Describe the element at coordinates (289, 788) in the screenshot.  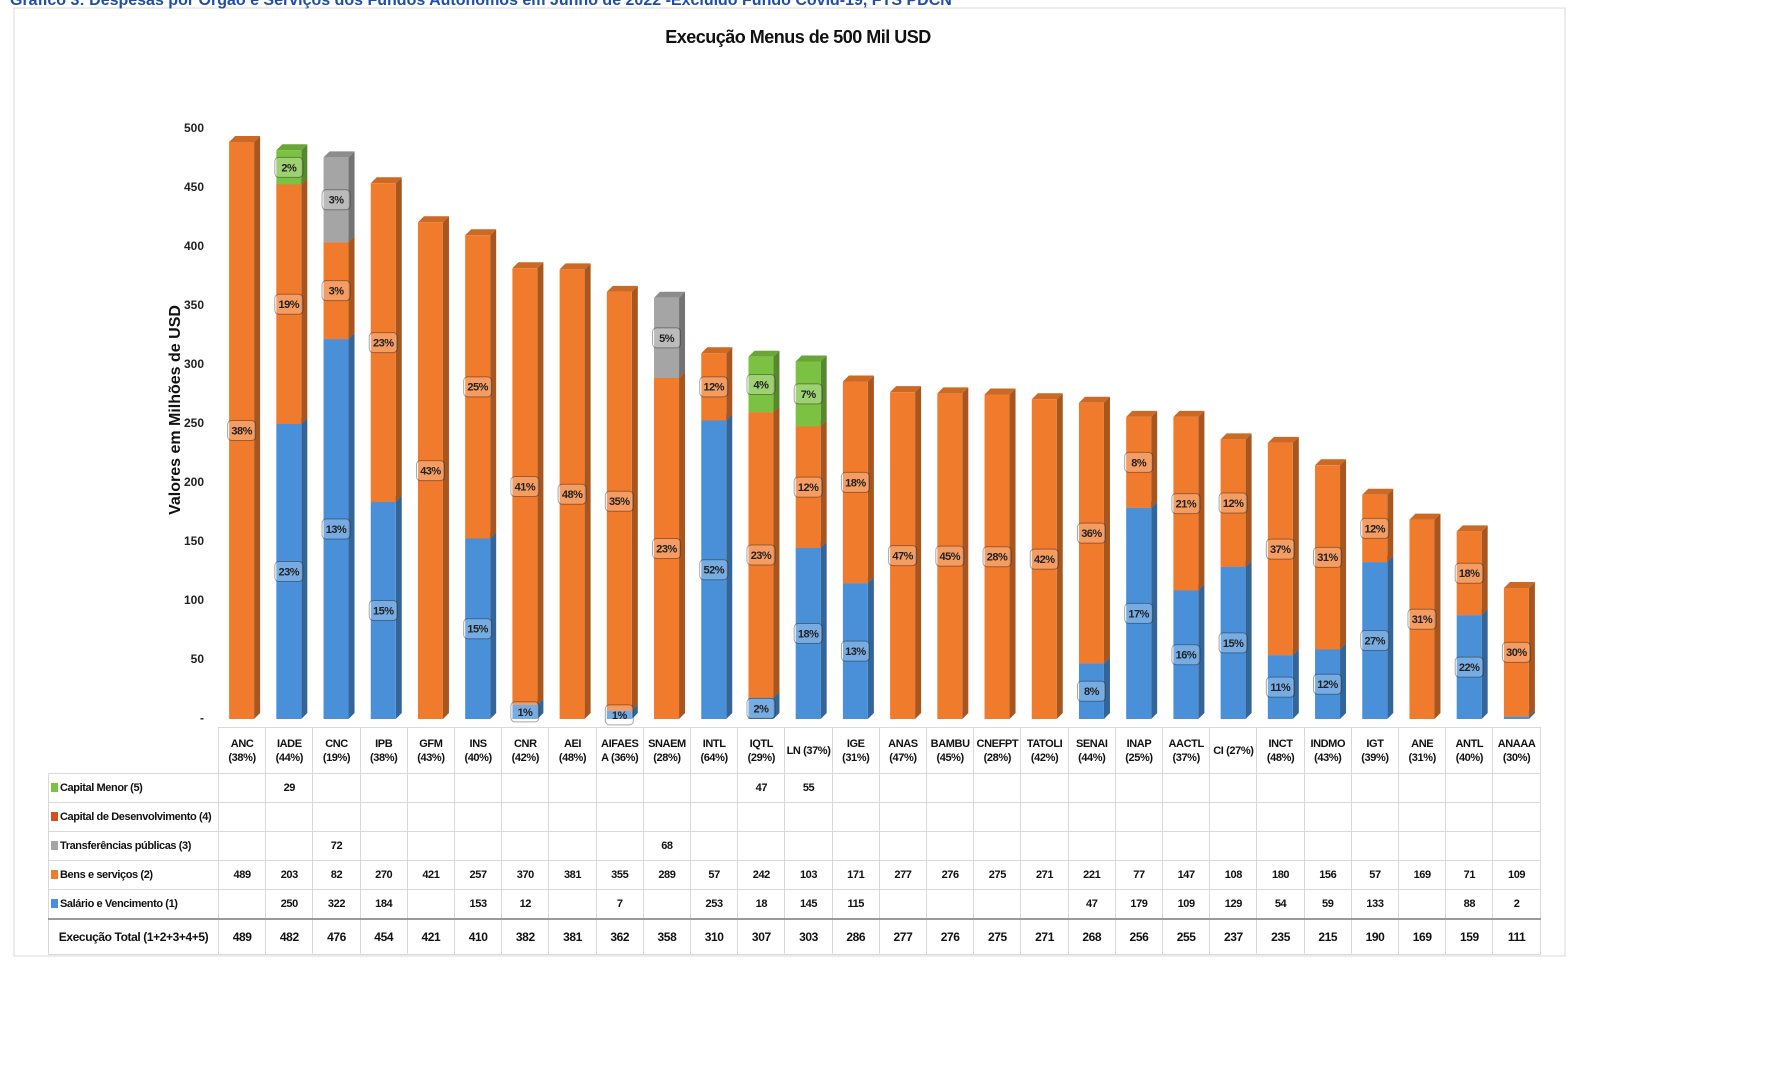
I see `table-cell: 29` at that location.